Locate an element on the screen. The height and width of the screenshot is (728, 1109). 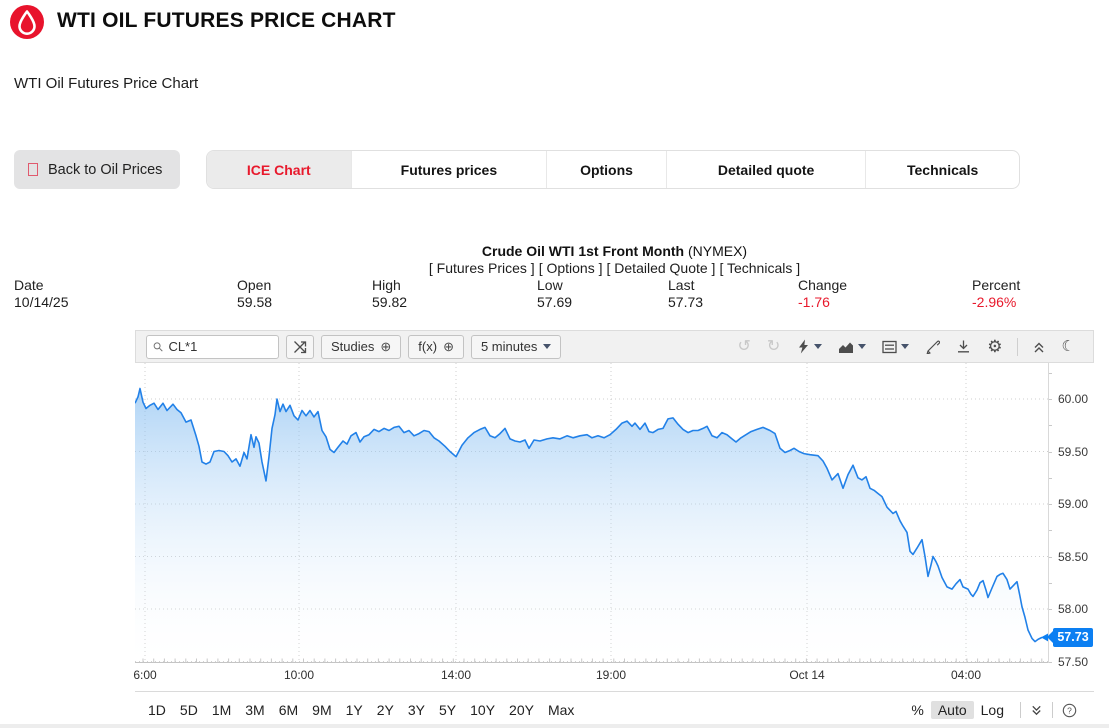
search-icon is located at coordinates (158, 346).